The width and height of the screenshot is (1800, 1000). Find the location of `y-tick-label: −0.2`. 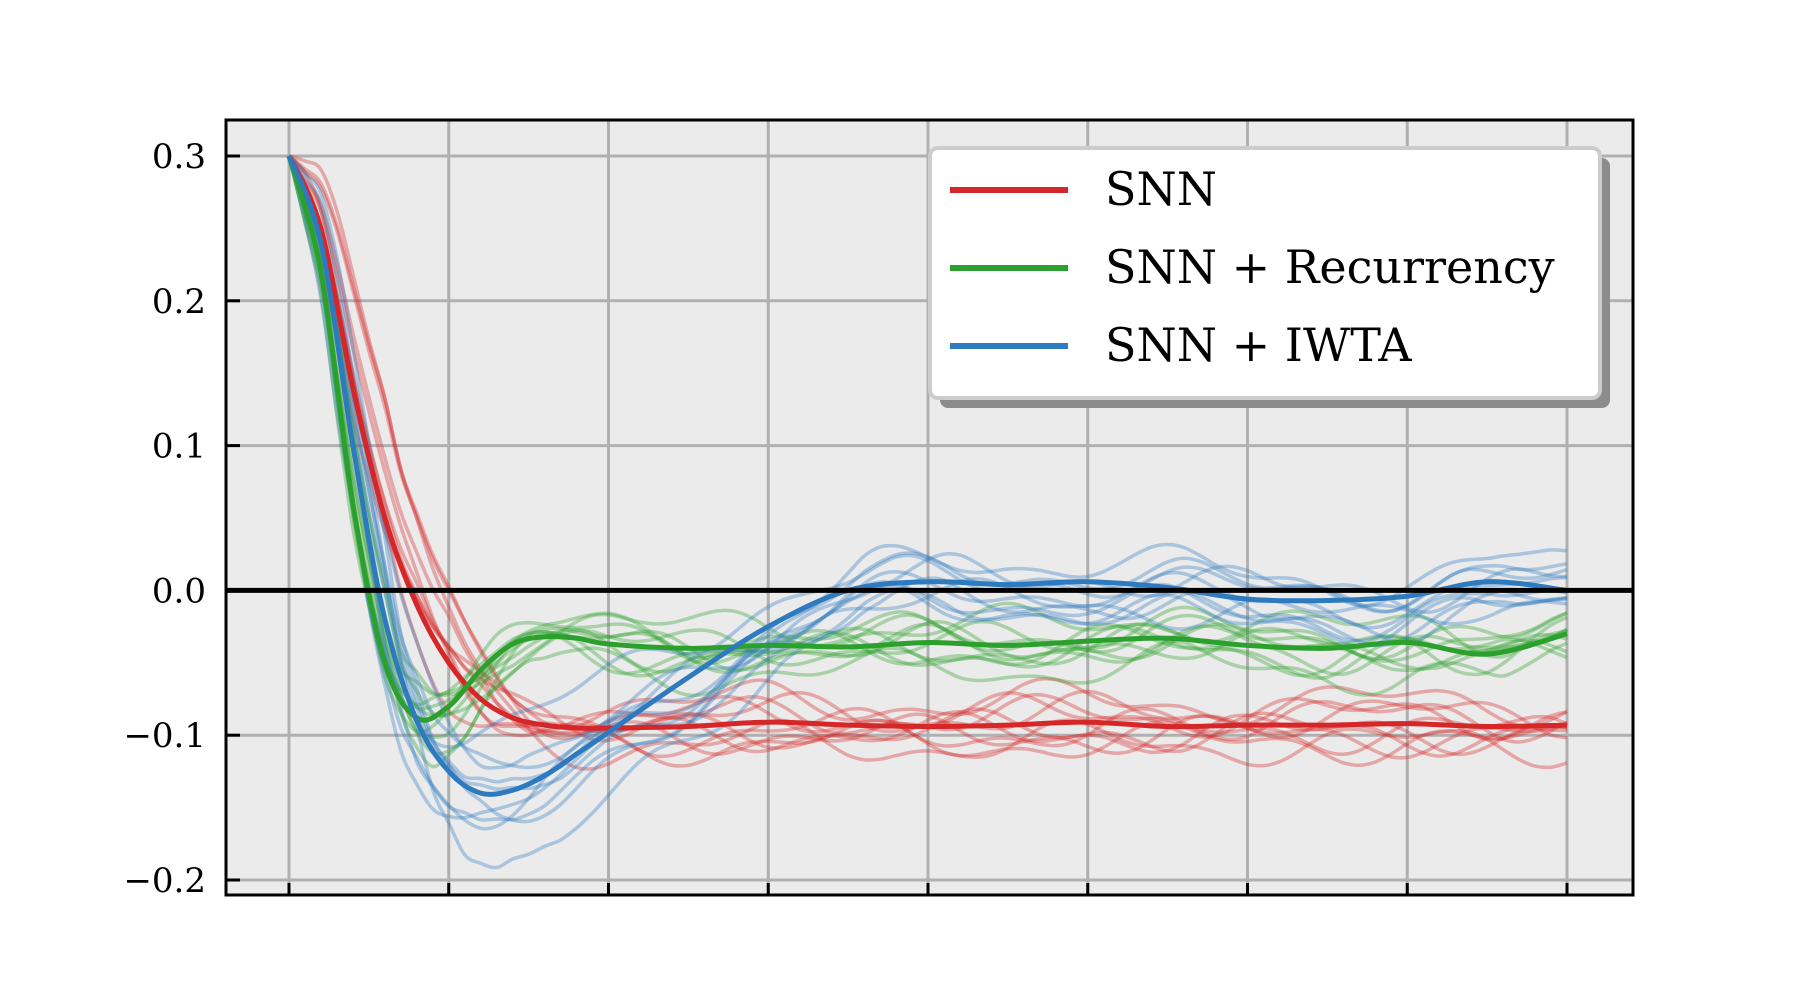

y-tick-label: −0.2 is located at coordinates (164, 881).